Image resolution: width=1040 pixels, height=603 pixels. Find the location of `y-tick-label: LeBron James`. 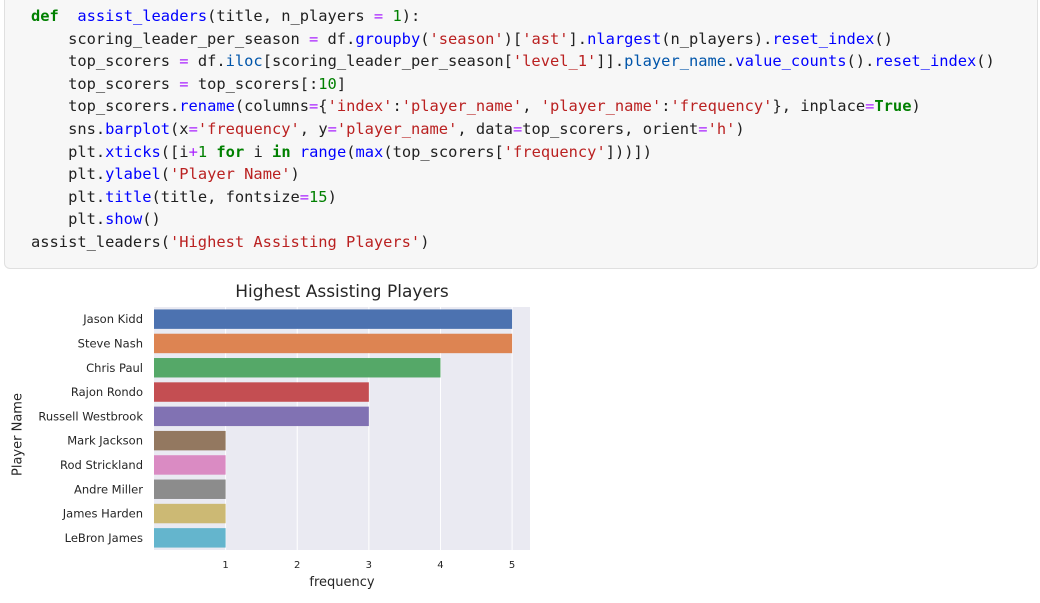

y-tick-label: LeBron James is located at coordinates (104, 538).